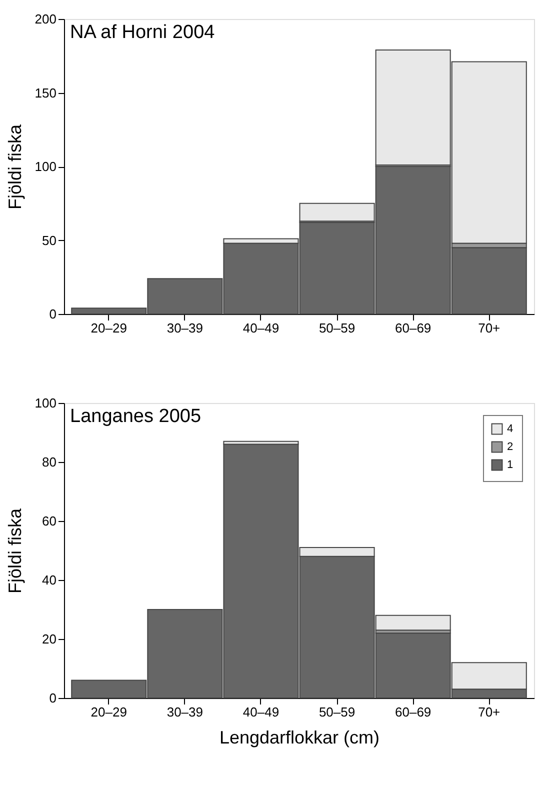 The height and width of the screenshot is (785, 551). What do you see at coordinates (136, 416) in the screenshot?
I see `chart-title: Langanes 2005` at bounding box center [136, 416].